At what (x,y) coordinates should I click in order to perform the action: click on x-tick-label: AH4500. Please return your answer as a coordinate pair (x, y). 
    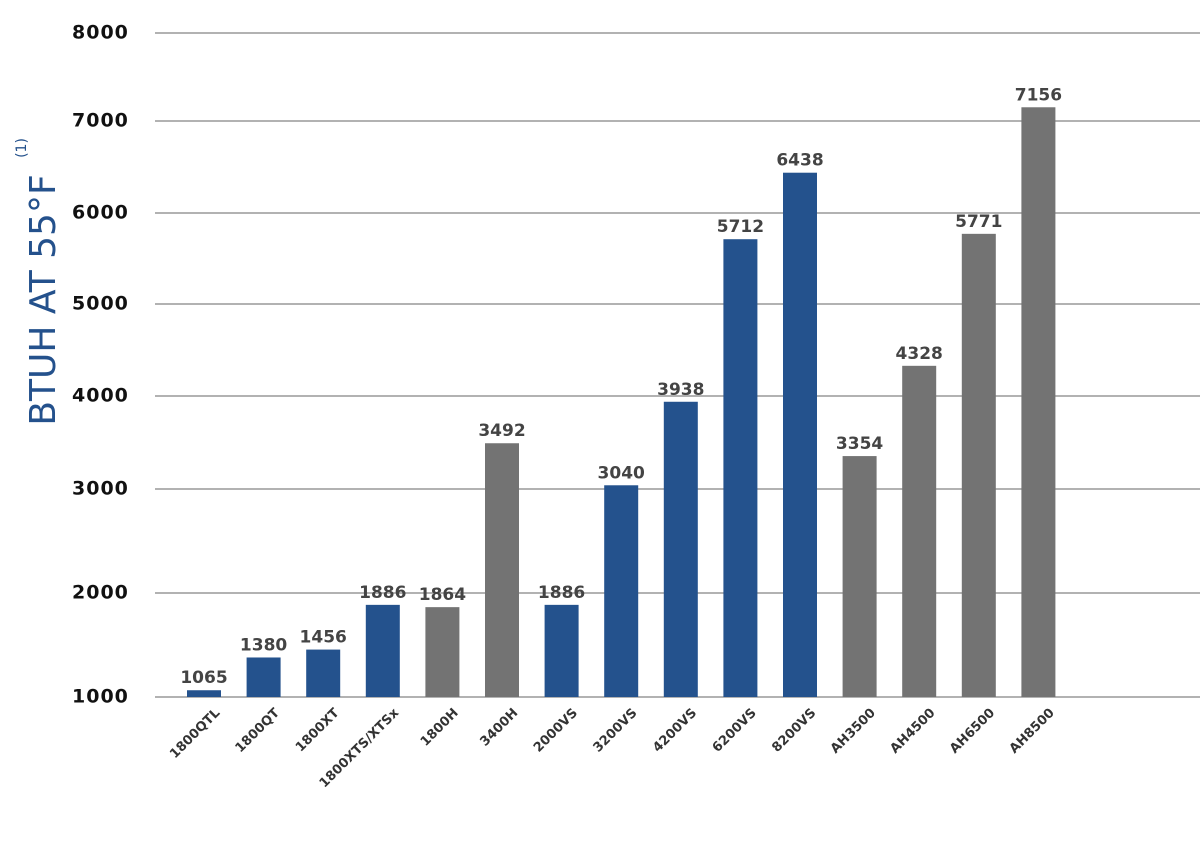
    Looking at the image, I should click on (913, 731).